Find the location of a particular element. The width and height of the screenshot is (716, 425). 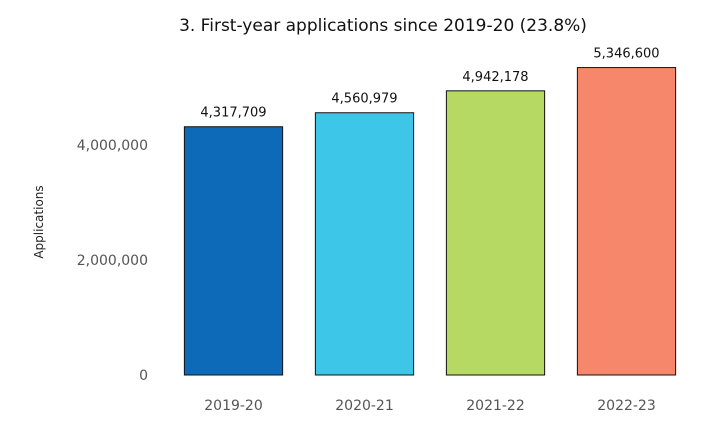

data-label-2020-21: 4,560,979 is located at coordinates (364, 99).